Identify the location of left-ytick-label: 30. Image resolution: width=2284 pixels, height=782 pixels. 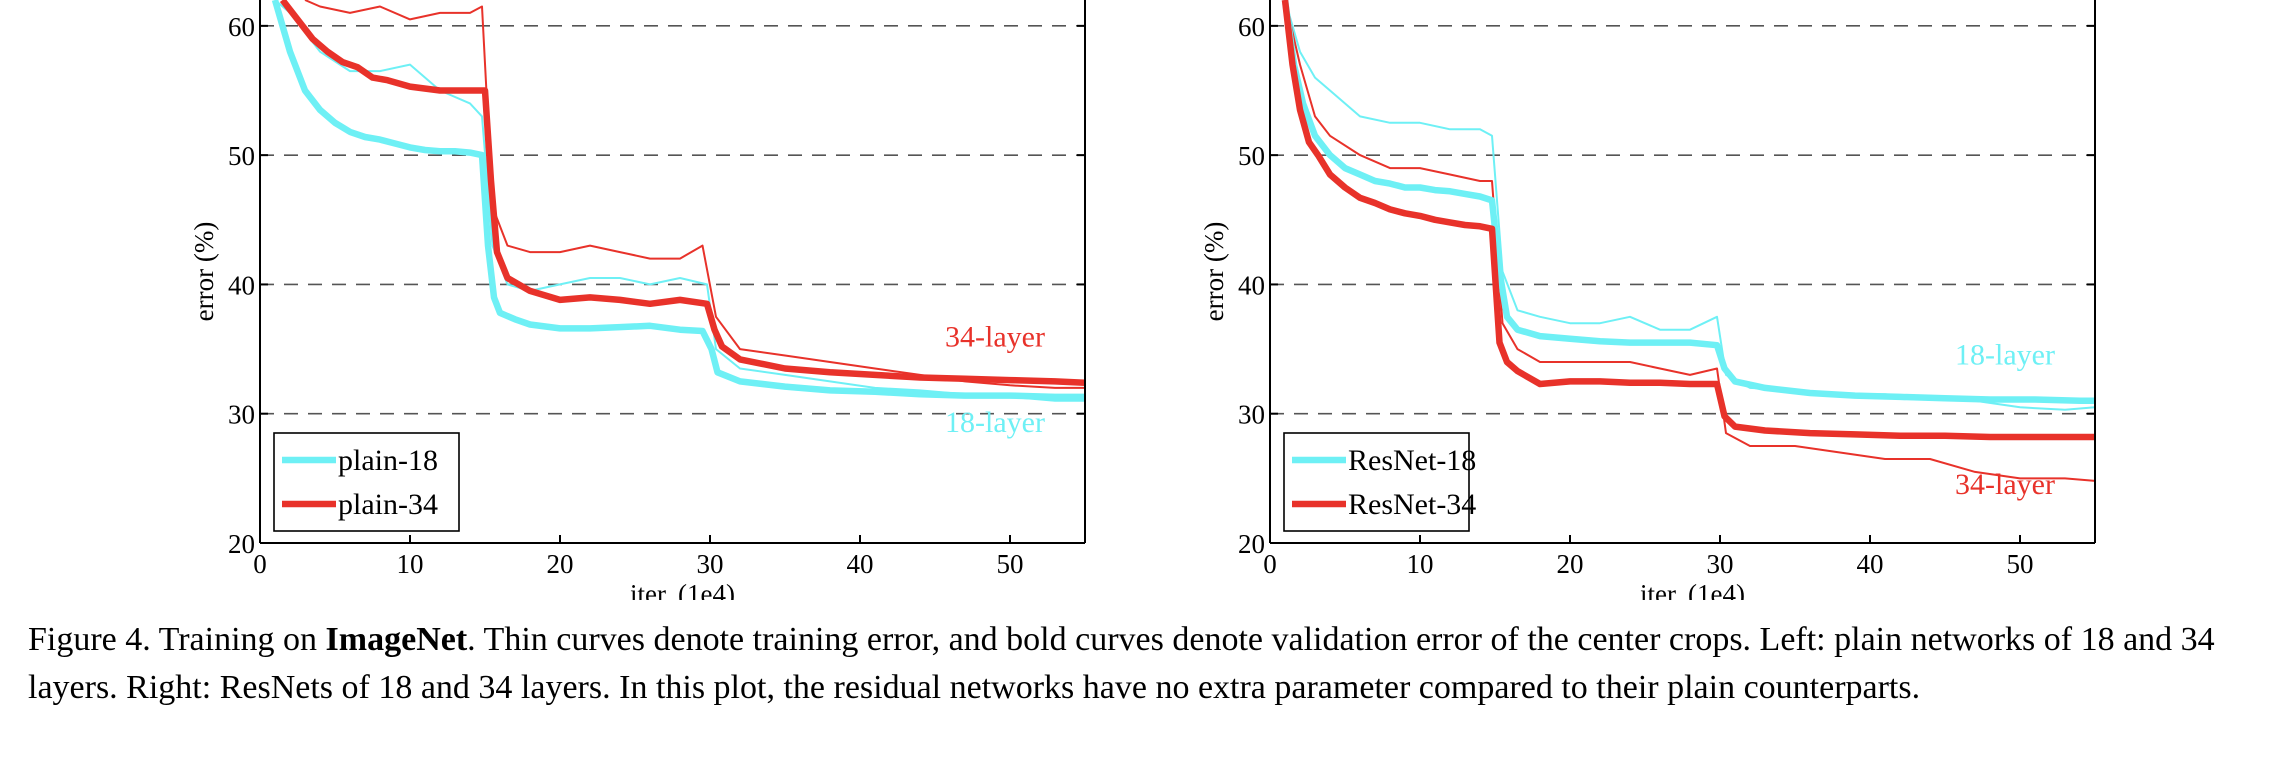
(241, 415).